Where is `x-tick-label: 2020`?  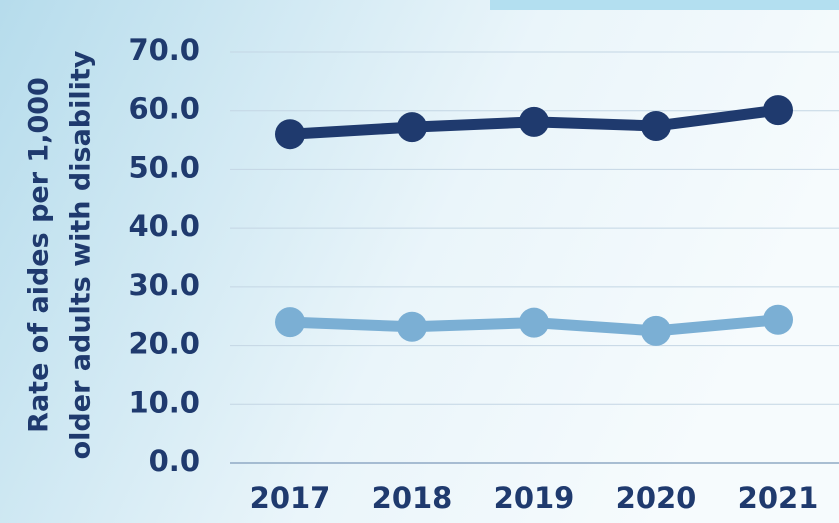 x-tick-label: 2020 is located at coordinates (656, 498).